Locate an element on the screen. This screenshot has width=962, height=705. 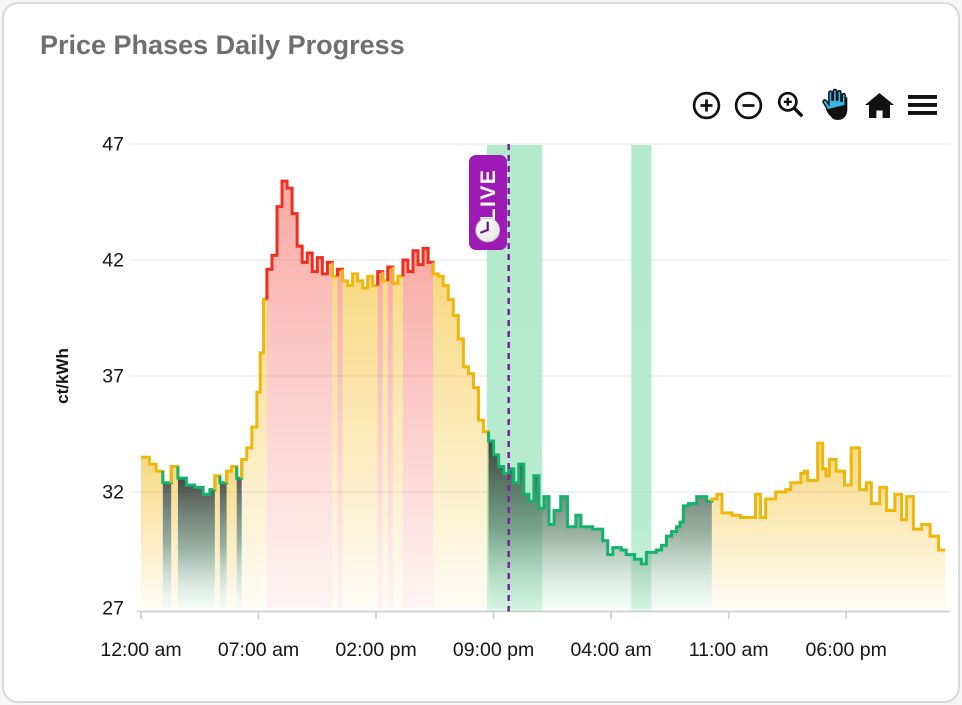
box-zoom-button is located at coordinates (791, 105).